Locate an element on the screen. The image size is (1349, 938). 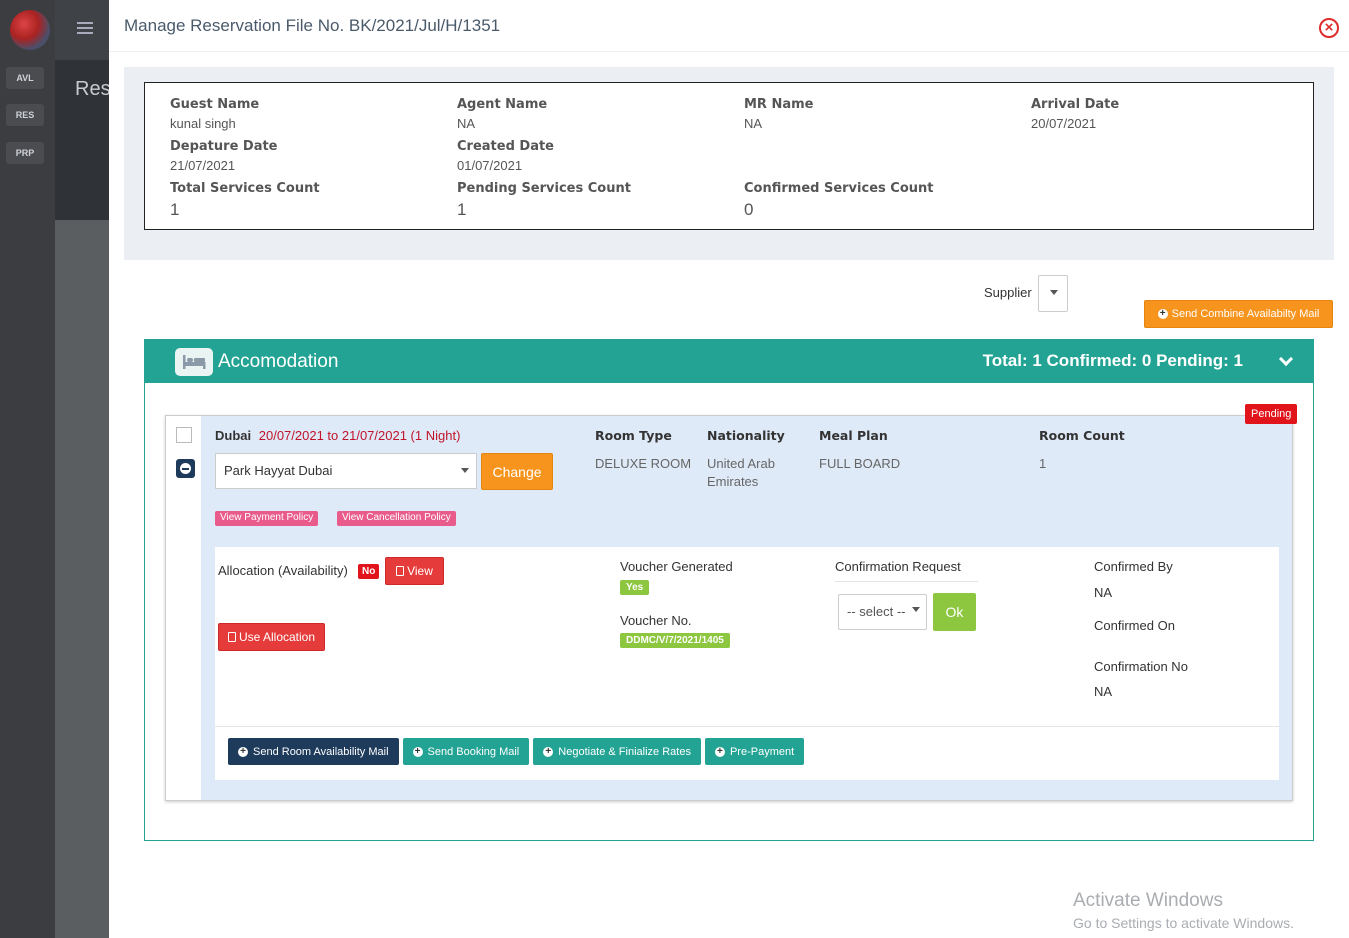
collapse-minus-icon is located at coordinates (185, 468).